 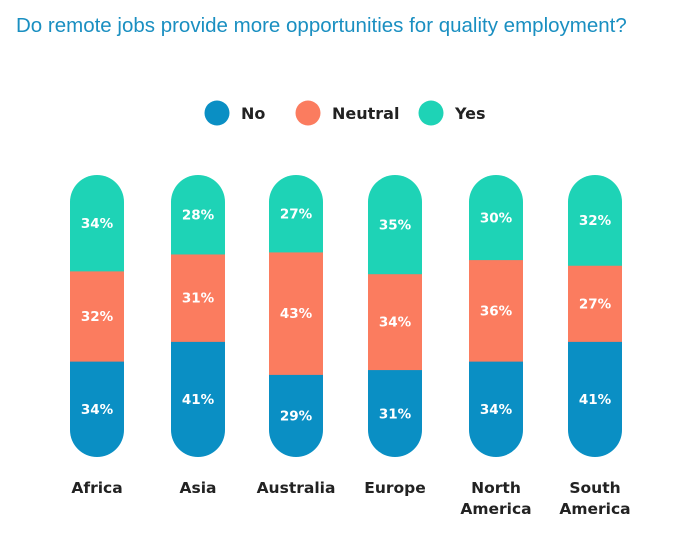 I want to click on bar-segment-asia-no, so click(x=198, y=399).